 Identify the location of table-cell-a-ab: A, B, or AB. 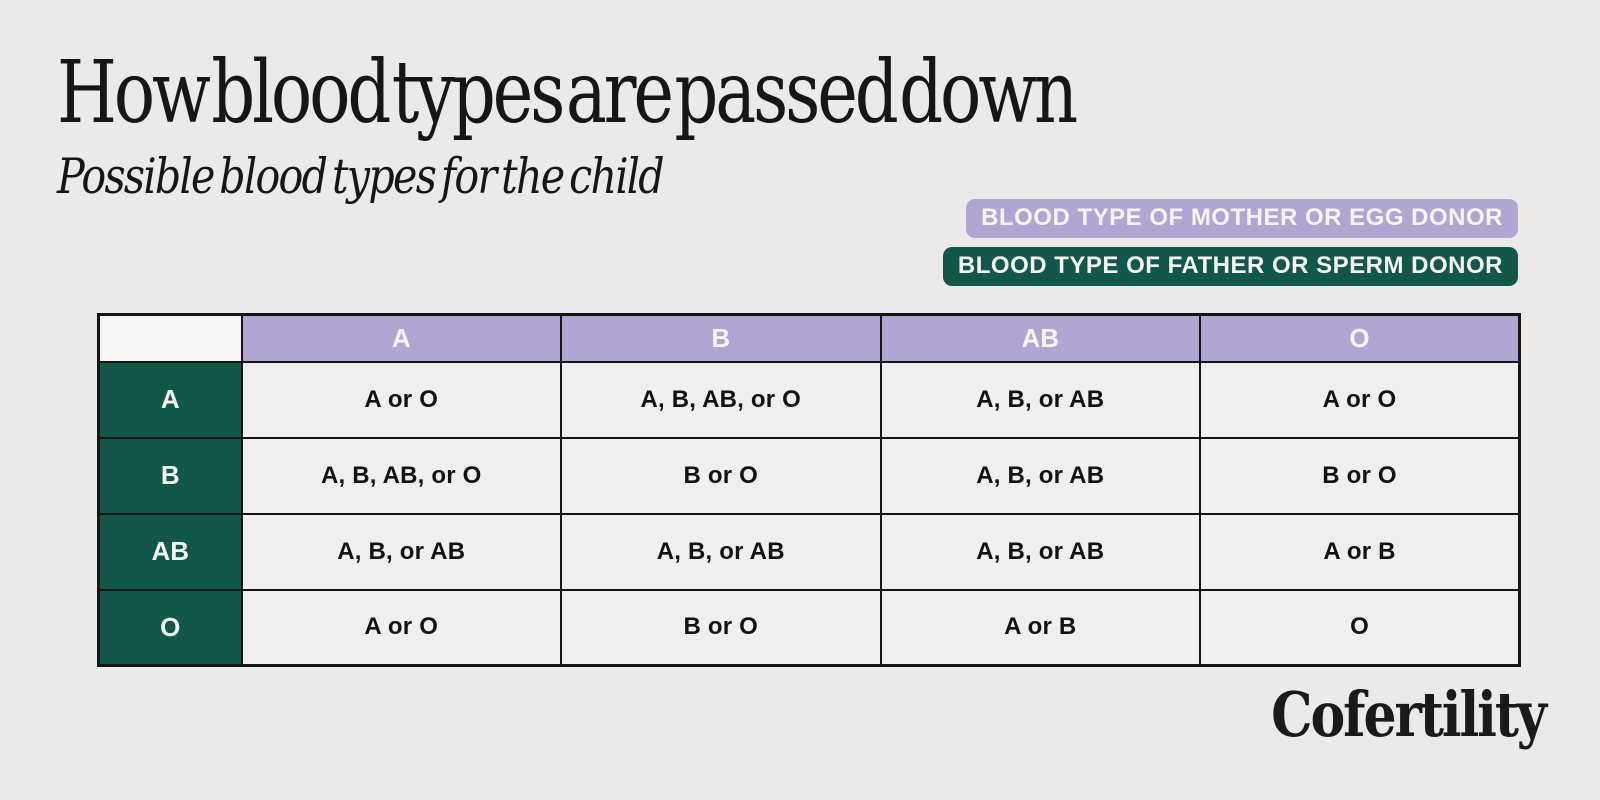
(1040, 399).